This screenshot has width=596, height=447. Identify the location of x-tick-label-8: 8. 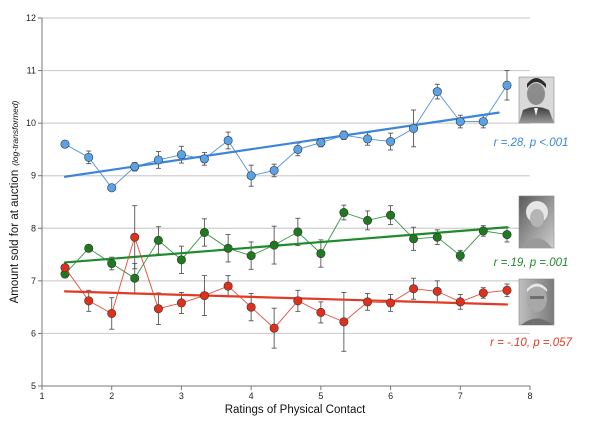
(529, 396).